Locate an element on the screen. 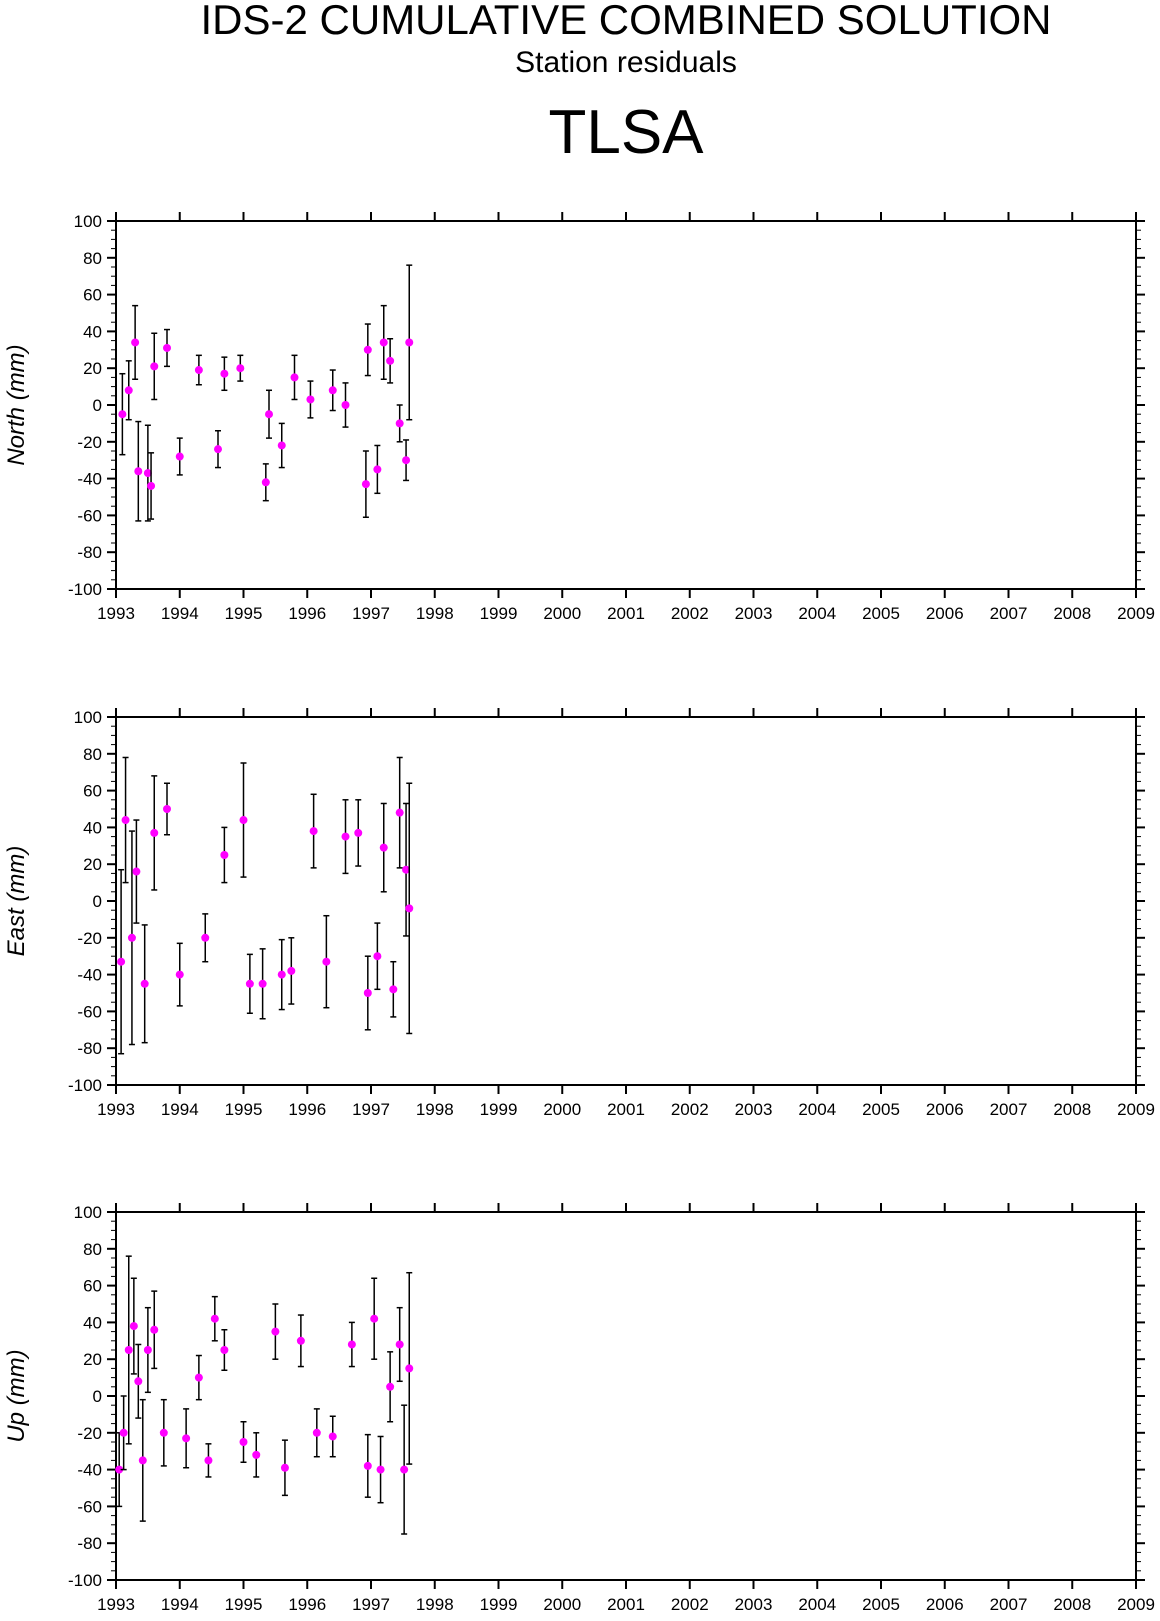 This screenshot has width=1160, height=1621. x-tick-label: 2003 is located at coordinates (754, 613).